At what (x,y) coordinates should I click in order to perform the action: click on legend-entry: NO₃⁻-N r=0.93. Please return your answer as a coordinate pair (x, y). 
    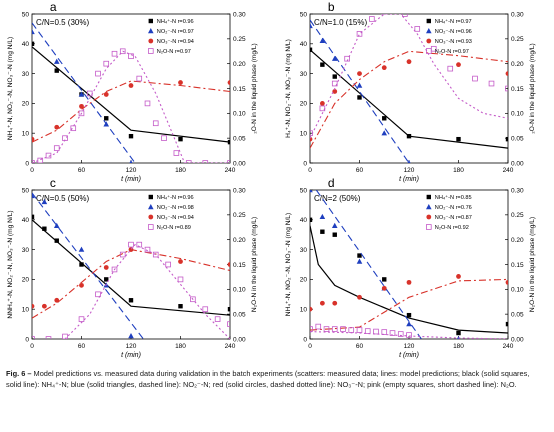
    Looking at the image, I should click on (453, 42).